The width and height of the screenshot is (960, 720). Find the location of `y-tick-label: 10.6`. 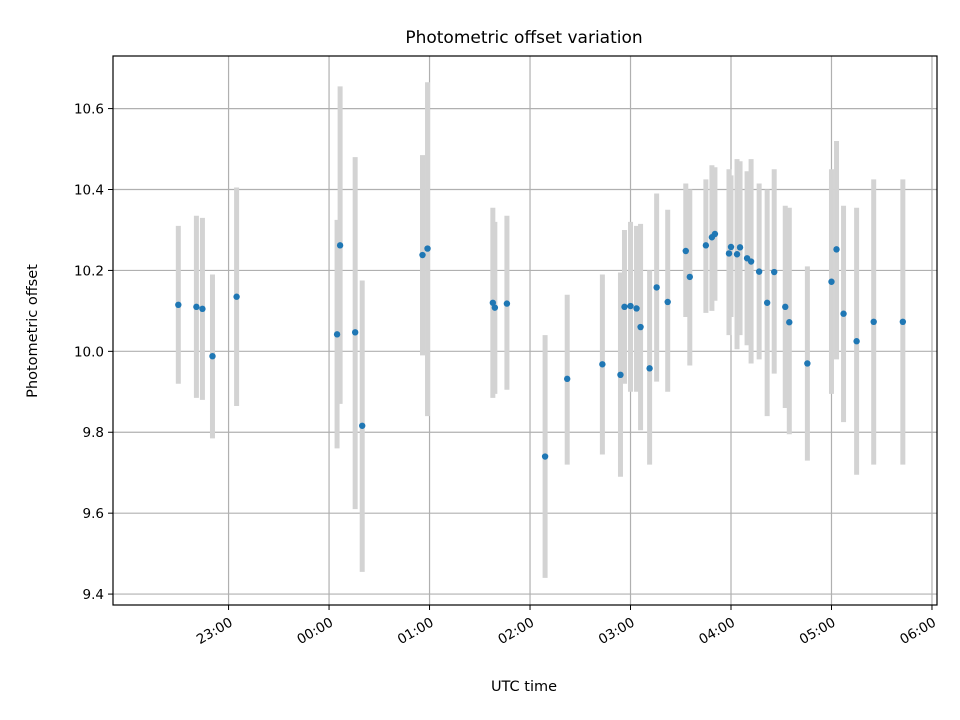

y-tick-label: 10.6 is located at coordinates (89, 110).